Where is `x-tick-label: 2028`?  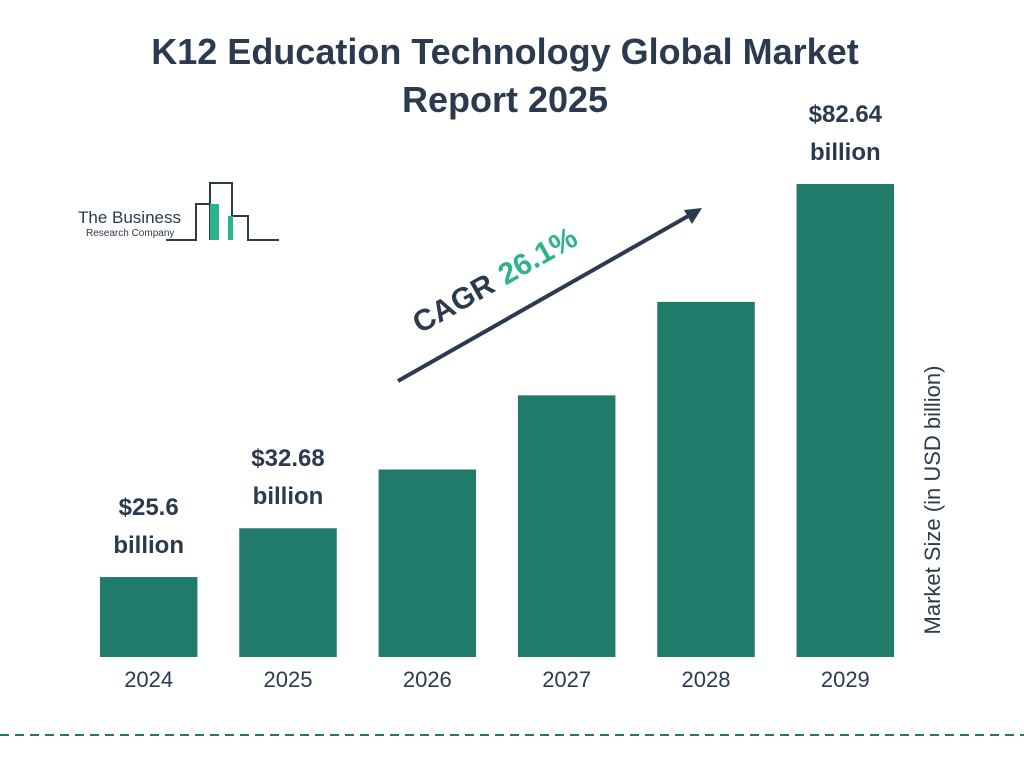
x-tick-label: 2028 is located at coordinates (706, 679).